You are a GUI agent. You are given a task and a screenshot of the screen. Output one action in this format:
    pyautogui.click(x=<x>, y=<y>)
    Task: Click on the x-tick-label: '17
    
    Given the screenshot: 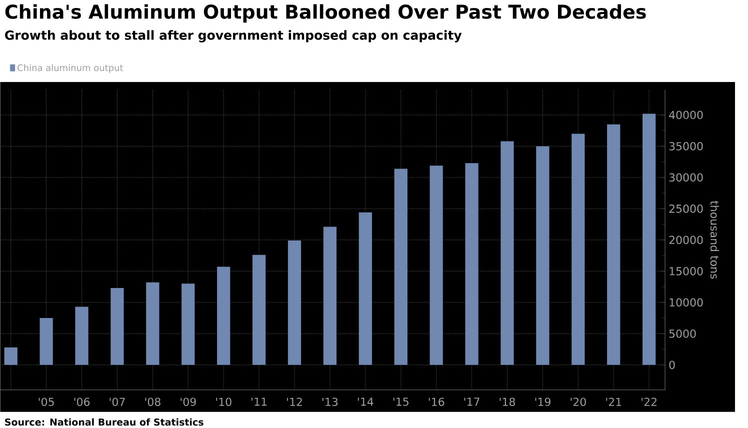 What is the action you would take?
    pyautogui.click(x=472, y=402)
    